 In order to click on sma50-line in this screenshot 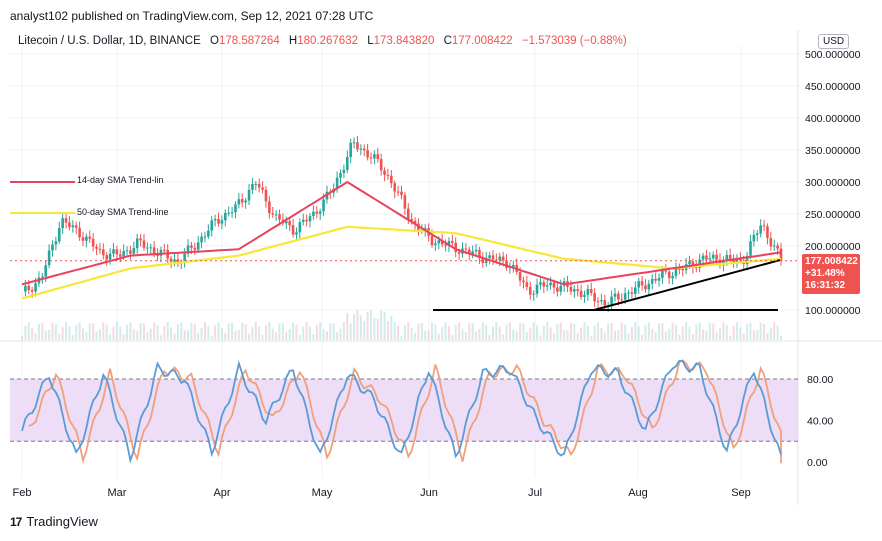, I will do `click(401, 262)`.